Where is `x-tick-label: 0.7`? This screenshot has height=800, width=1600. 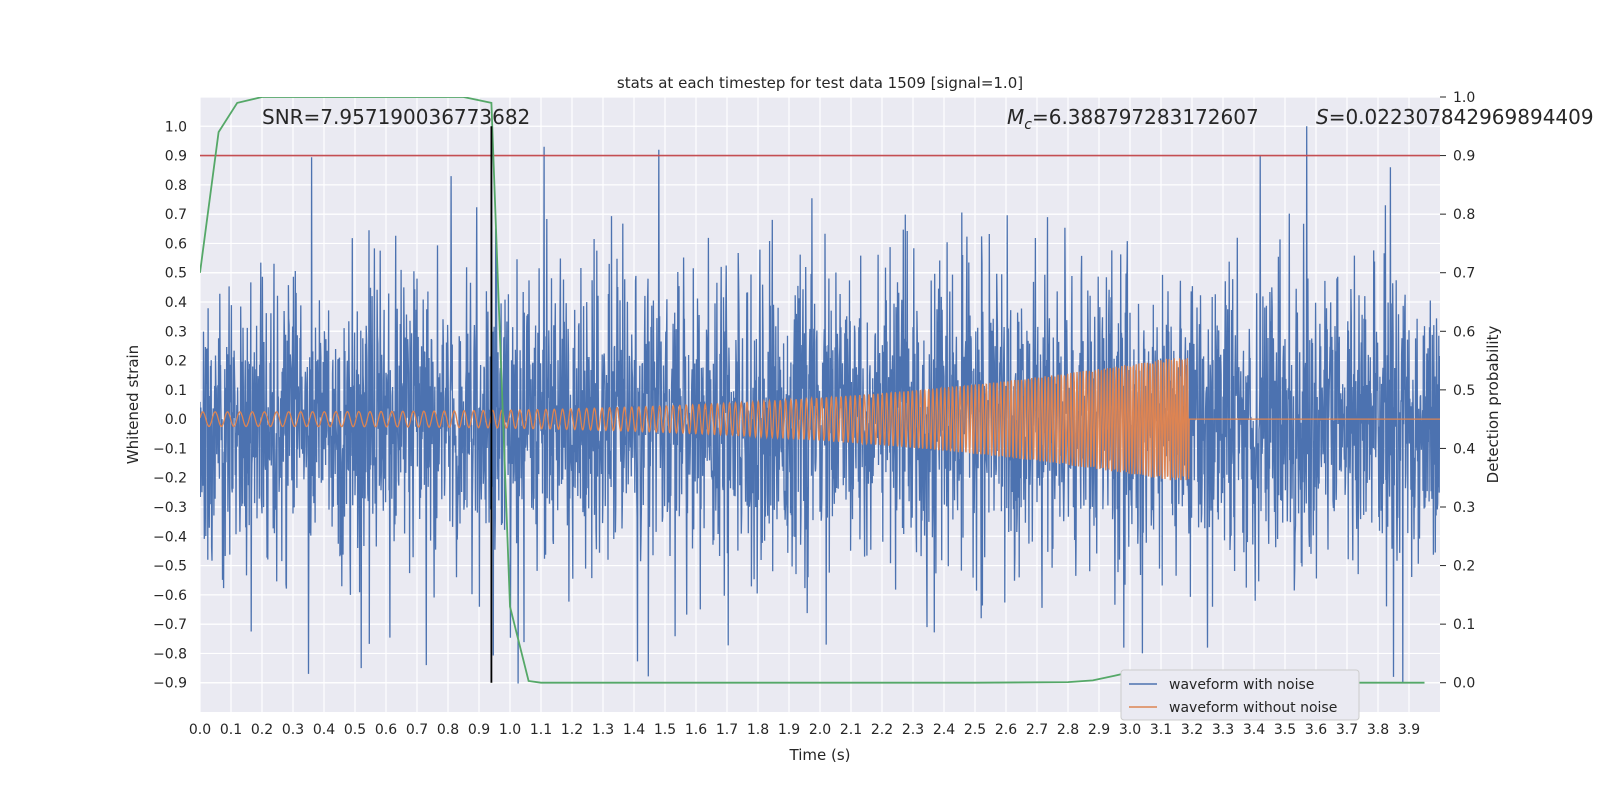
x-tick-label: 0.7 is located at coordinates (417, 730).